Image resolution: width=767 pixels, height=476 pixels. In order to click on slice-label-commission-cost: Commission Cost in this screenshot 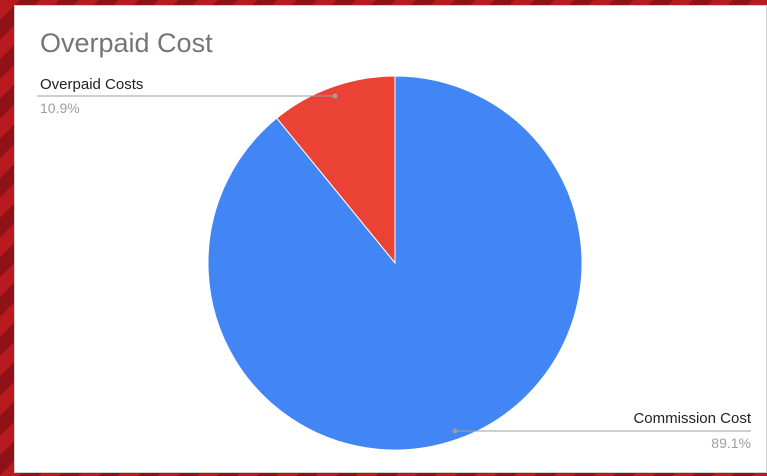, I will do `click(692, 418)`.